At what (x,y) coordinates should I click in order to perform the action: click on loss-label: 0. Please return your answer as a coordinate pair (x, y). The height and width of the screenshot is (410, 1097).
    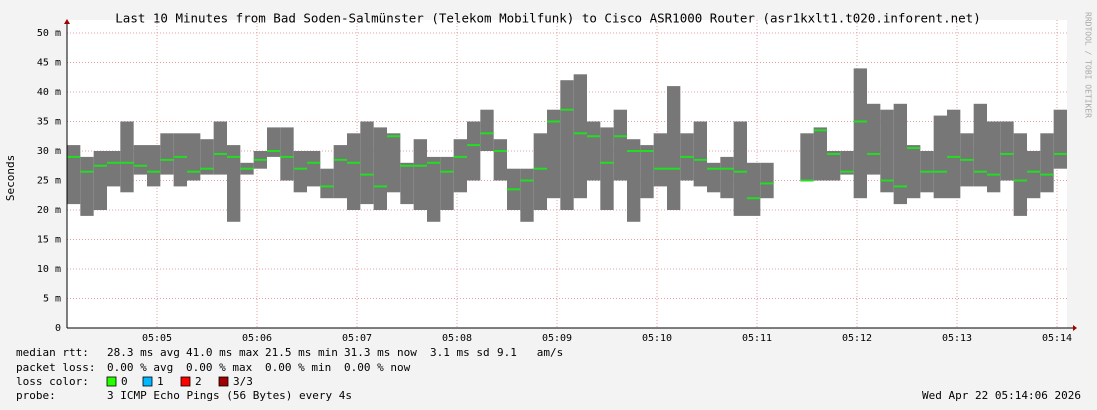
    Looking at the image, I should click on (124, 381).